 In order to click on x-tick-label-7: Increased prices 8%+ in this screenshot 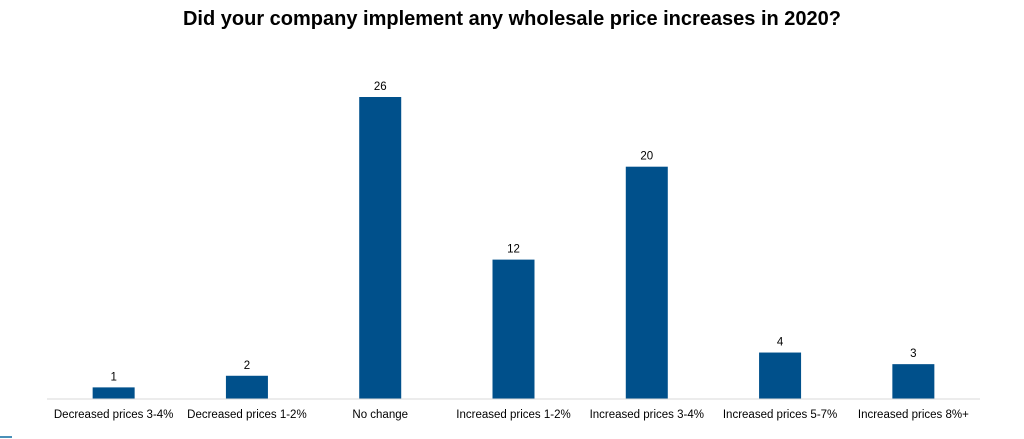, I will do `click(913, 415)`.